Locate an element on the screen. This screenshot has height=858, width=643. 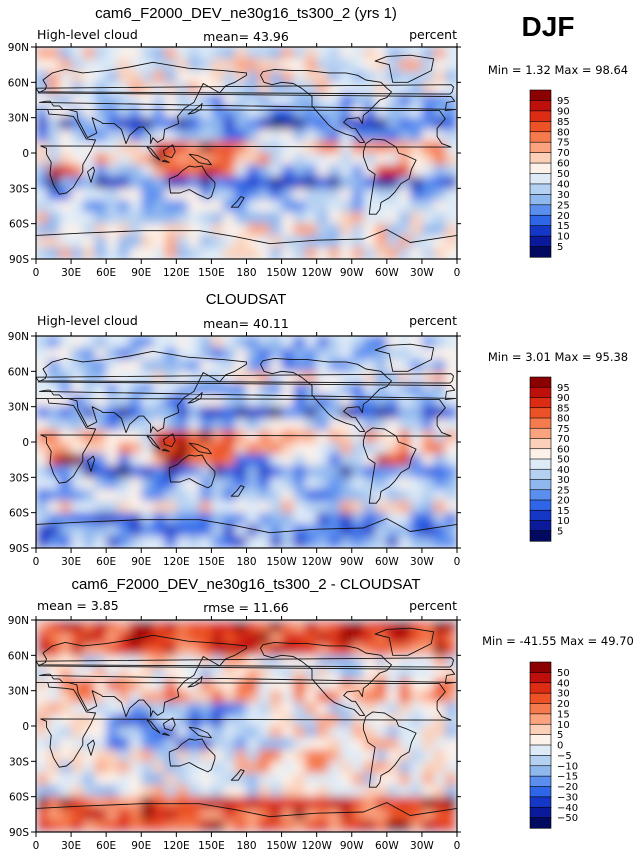
y-tick-label: 0 is located at coordinates (25, 154).